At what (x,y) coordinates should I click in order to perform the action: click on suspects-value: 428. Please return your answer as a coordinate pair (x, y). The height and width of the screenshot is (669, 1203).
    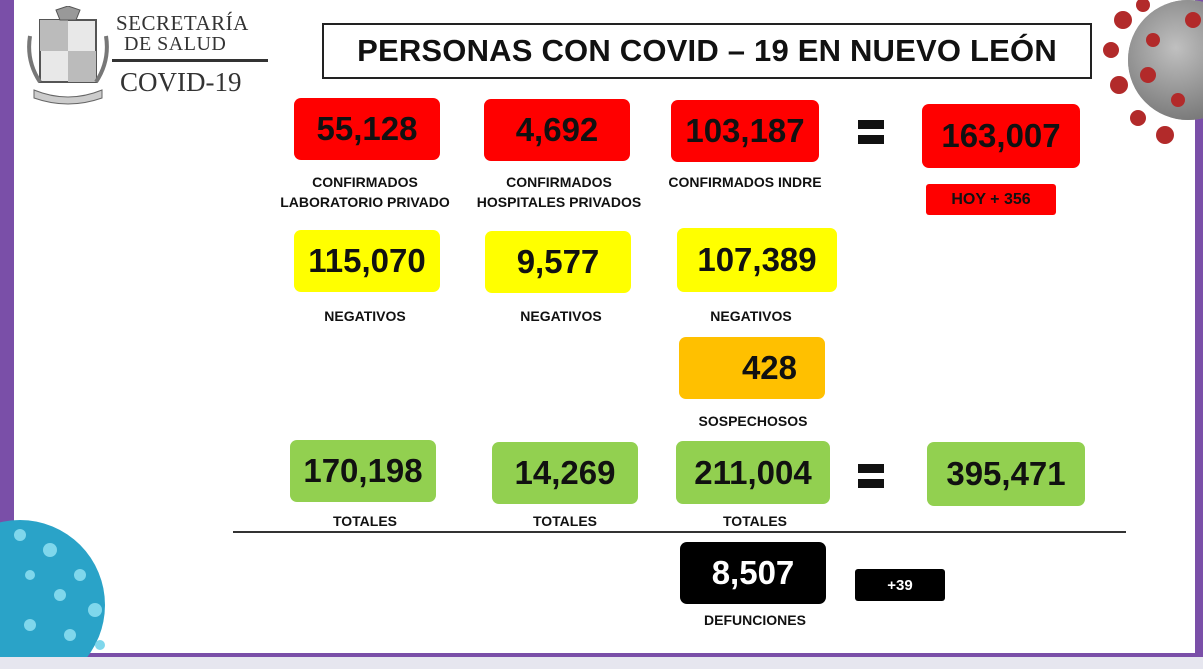
    Looking at the image, I should click on (752, 368).